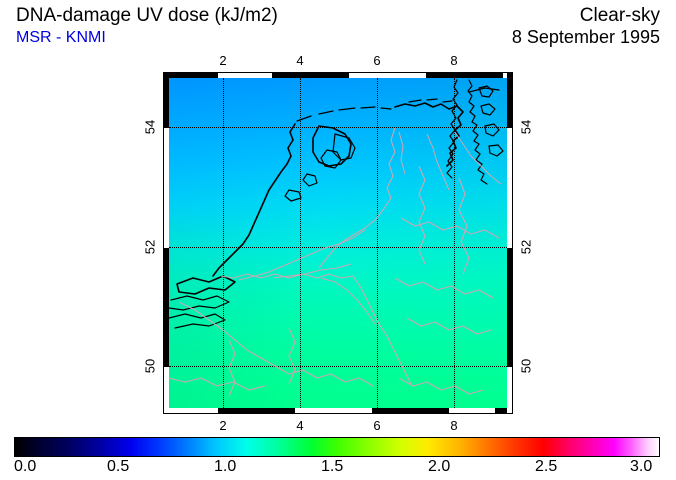 This screenshot has width=676, height=480. What do you see at coordinates (232, 368) in the screenshot?
I see `border-fr-internal-b` at bounding box center [232, 368].